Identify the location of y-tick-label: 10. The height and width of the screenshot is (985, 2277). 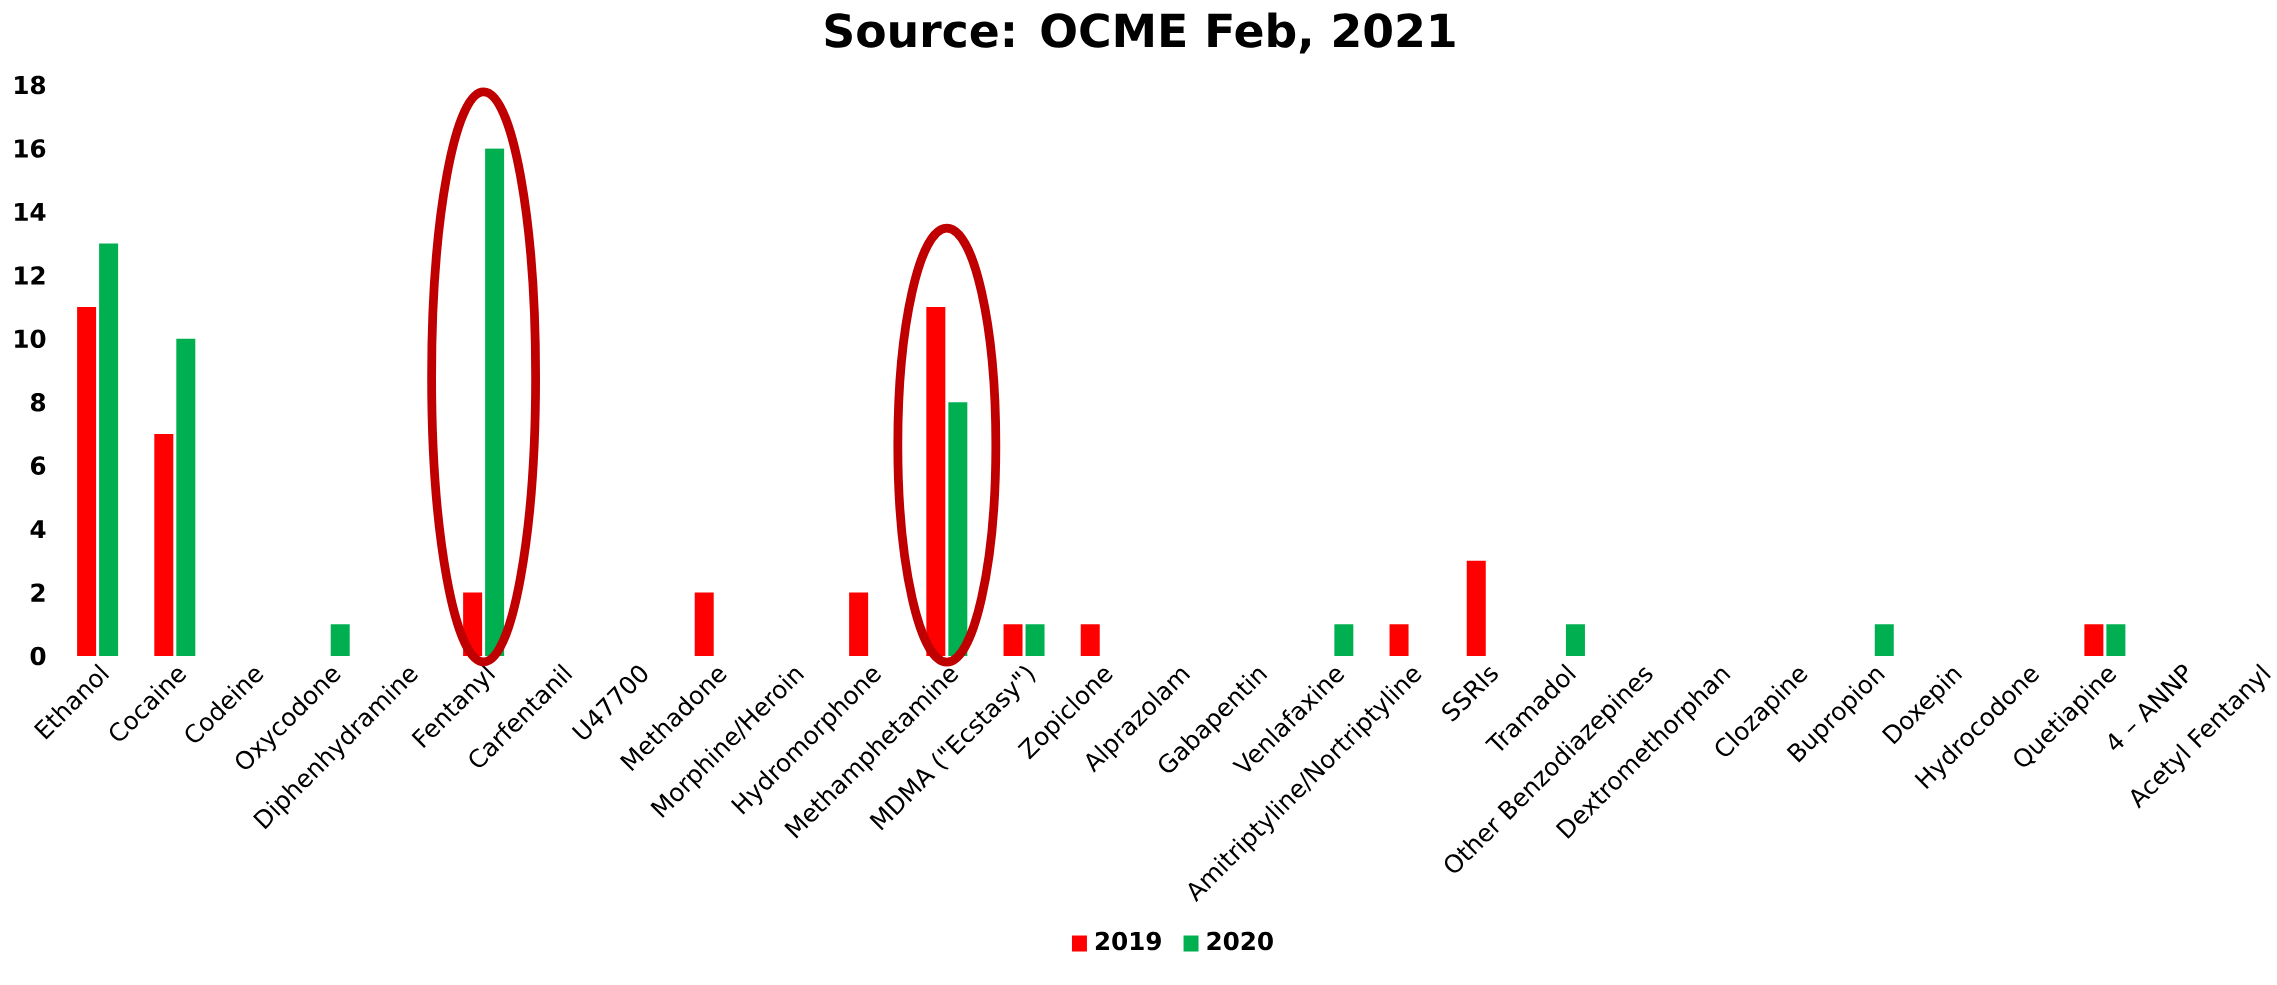
(30, 339).